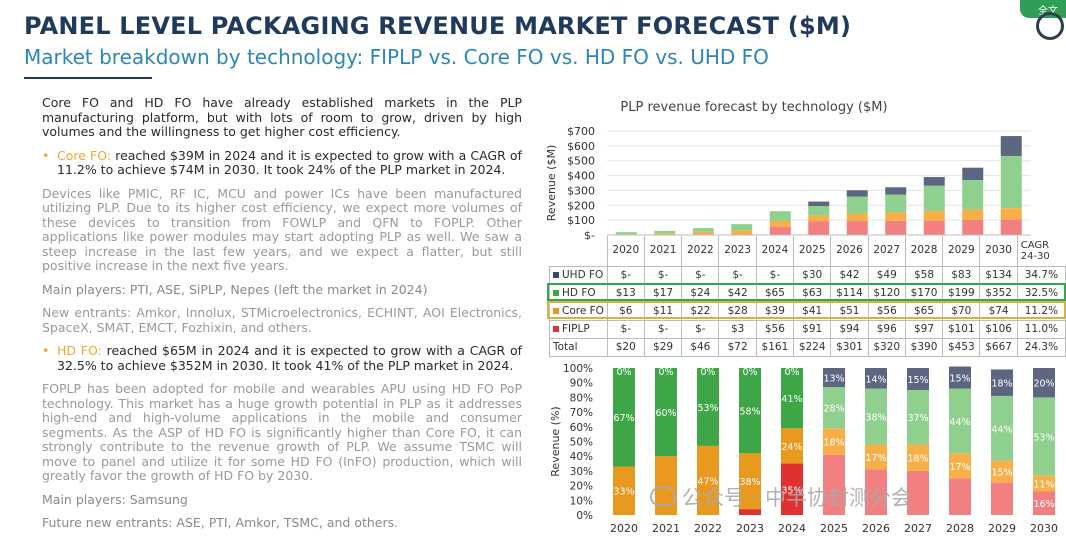  I want to click on table-year-header: 2026, so click(849, 251).